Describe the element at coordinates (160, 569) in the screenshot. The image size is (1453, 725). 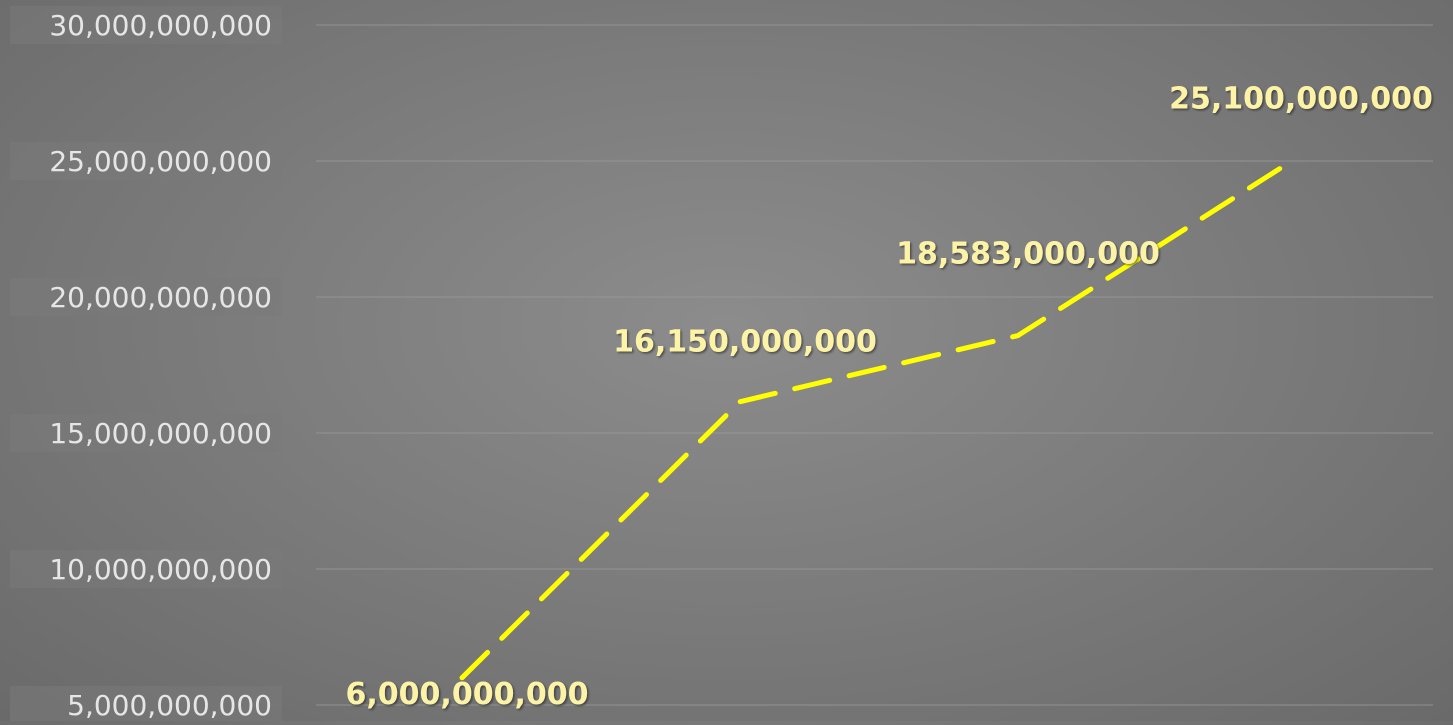
I see `y-tick-label-text: 10,000,000,000` at that location.